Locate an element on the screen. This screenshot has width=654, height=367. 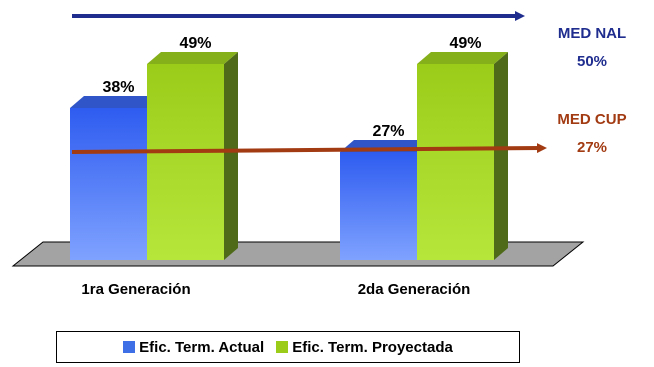
legend-item-proyectada: Efic. Term. Proyectada is located at coordinates (364, 347).